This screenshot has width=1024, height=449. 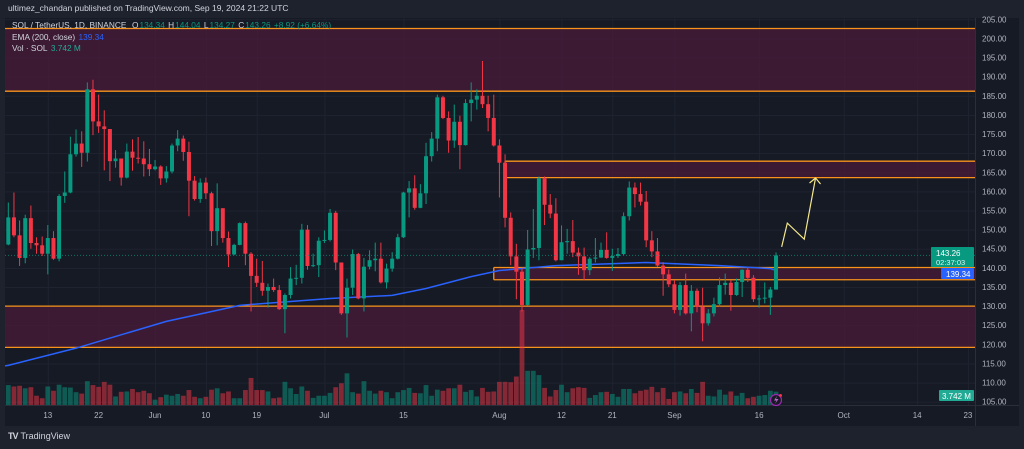 What do you see at coordinates (994, 230) in the screenshot?
I see `price-tick-label: 150.00` at bounding box center [994, 230].